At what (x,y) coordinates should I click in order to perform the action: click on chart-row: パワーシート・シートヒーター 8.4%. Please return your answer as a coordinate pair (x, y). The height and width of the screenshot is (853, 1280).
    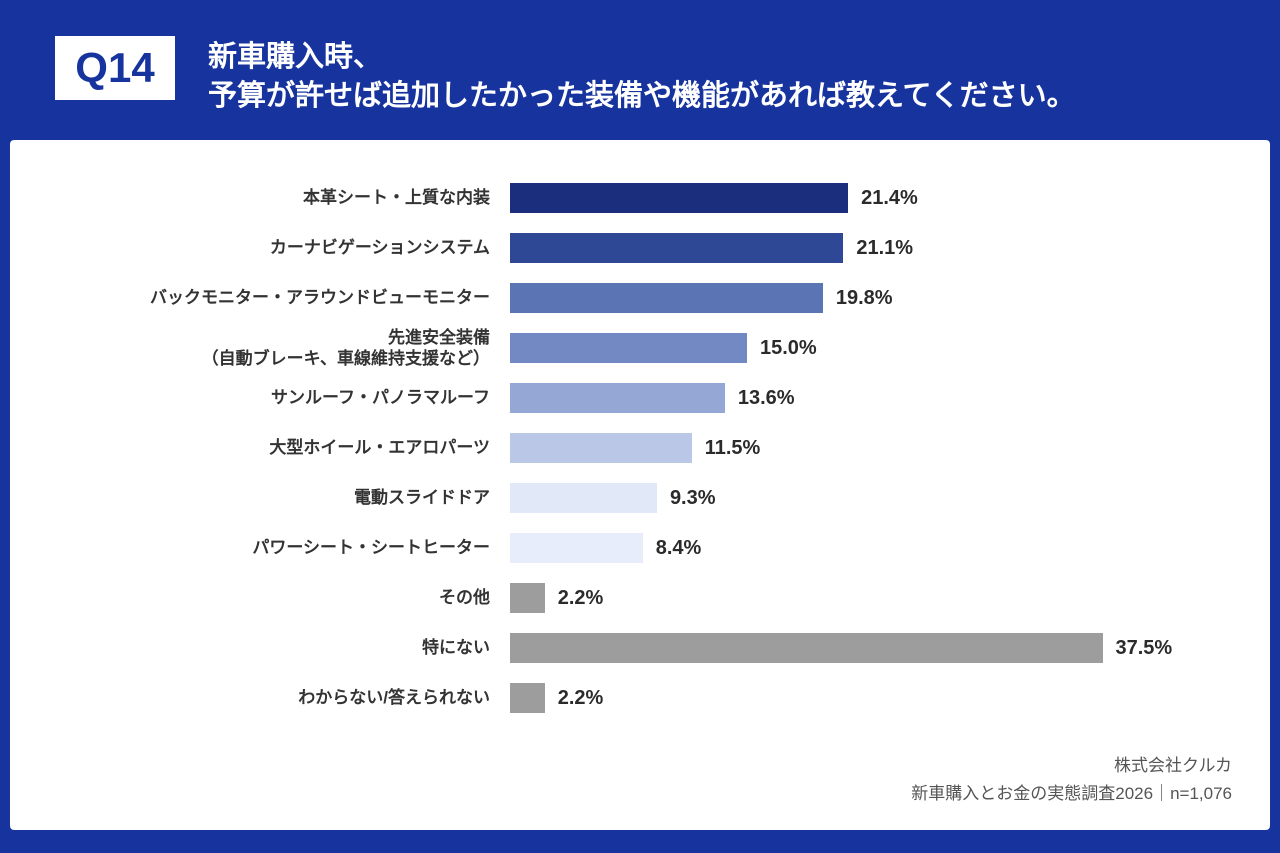
    Looking at the image, I should click on (640, 548).